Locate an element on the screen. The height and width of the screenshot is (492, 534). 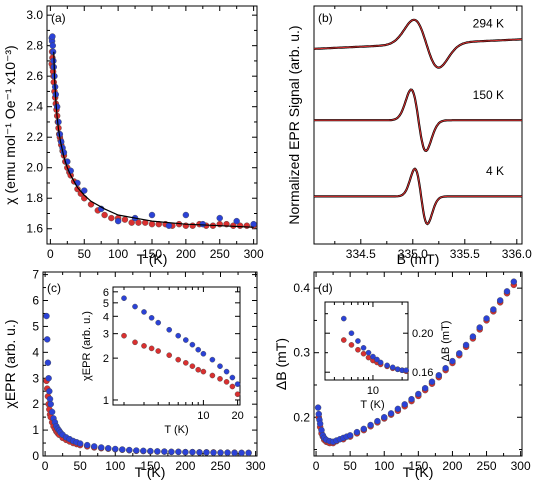
panel-c-inset-y-tick-label: 4 is located at coordinates (106, 317).